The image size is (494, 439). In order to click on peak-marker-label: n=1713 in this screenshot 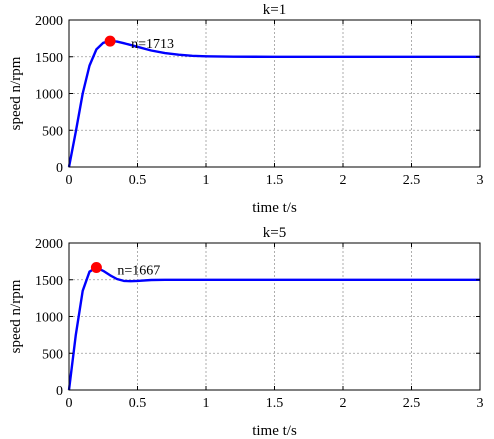, I will do `click(152, 44)`.